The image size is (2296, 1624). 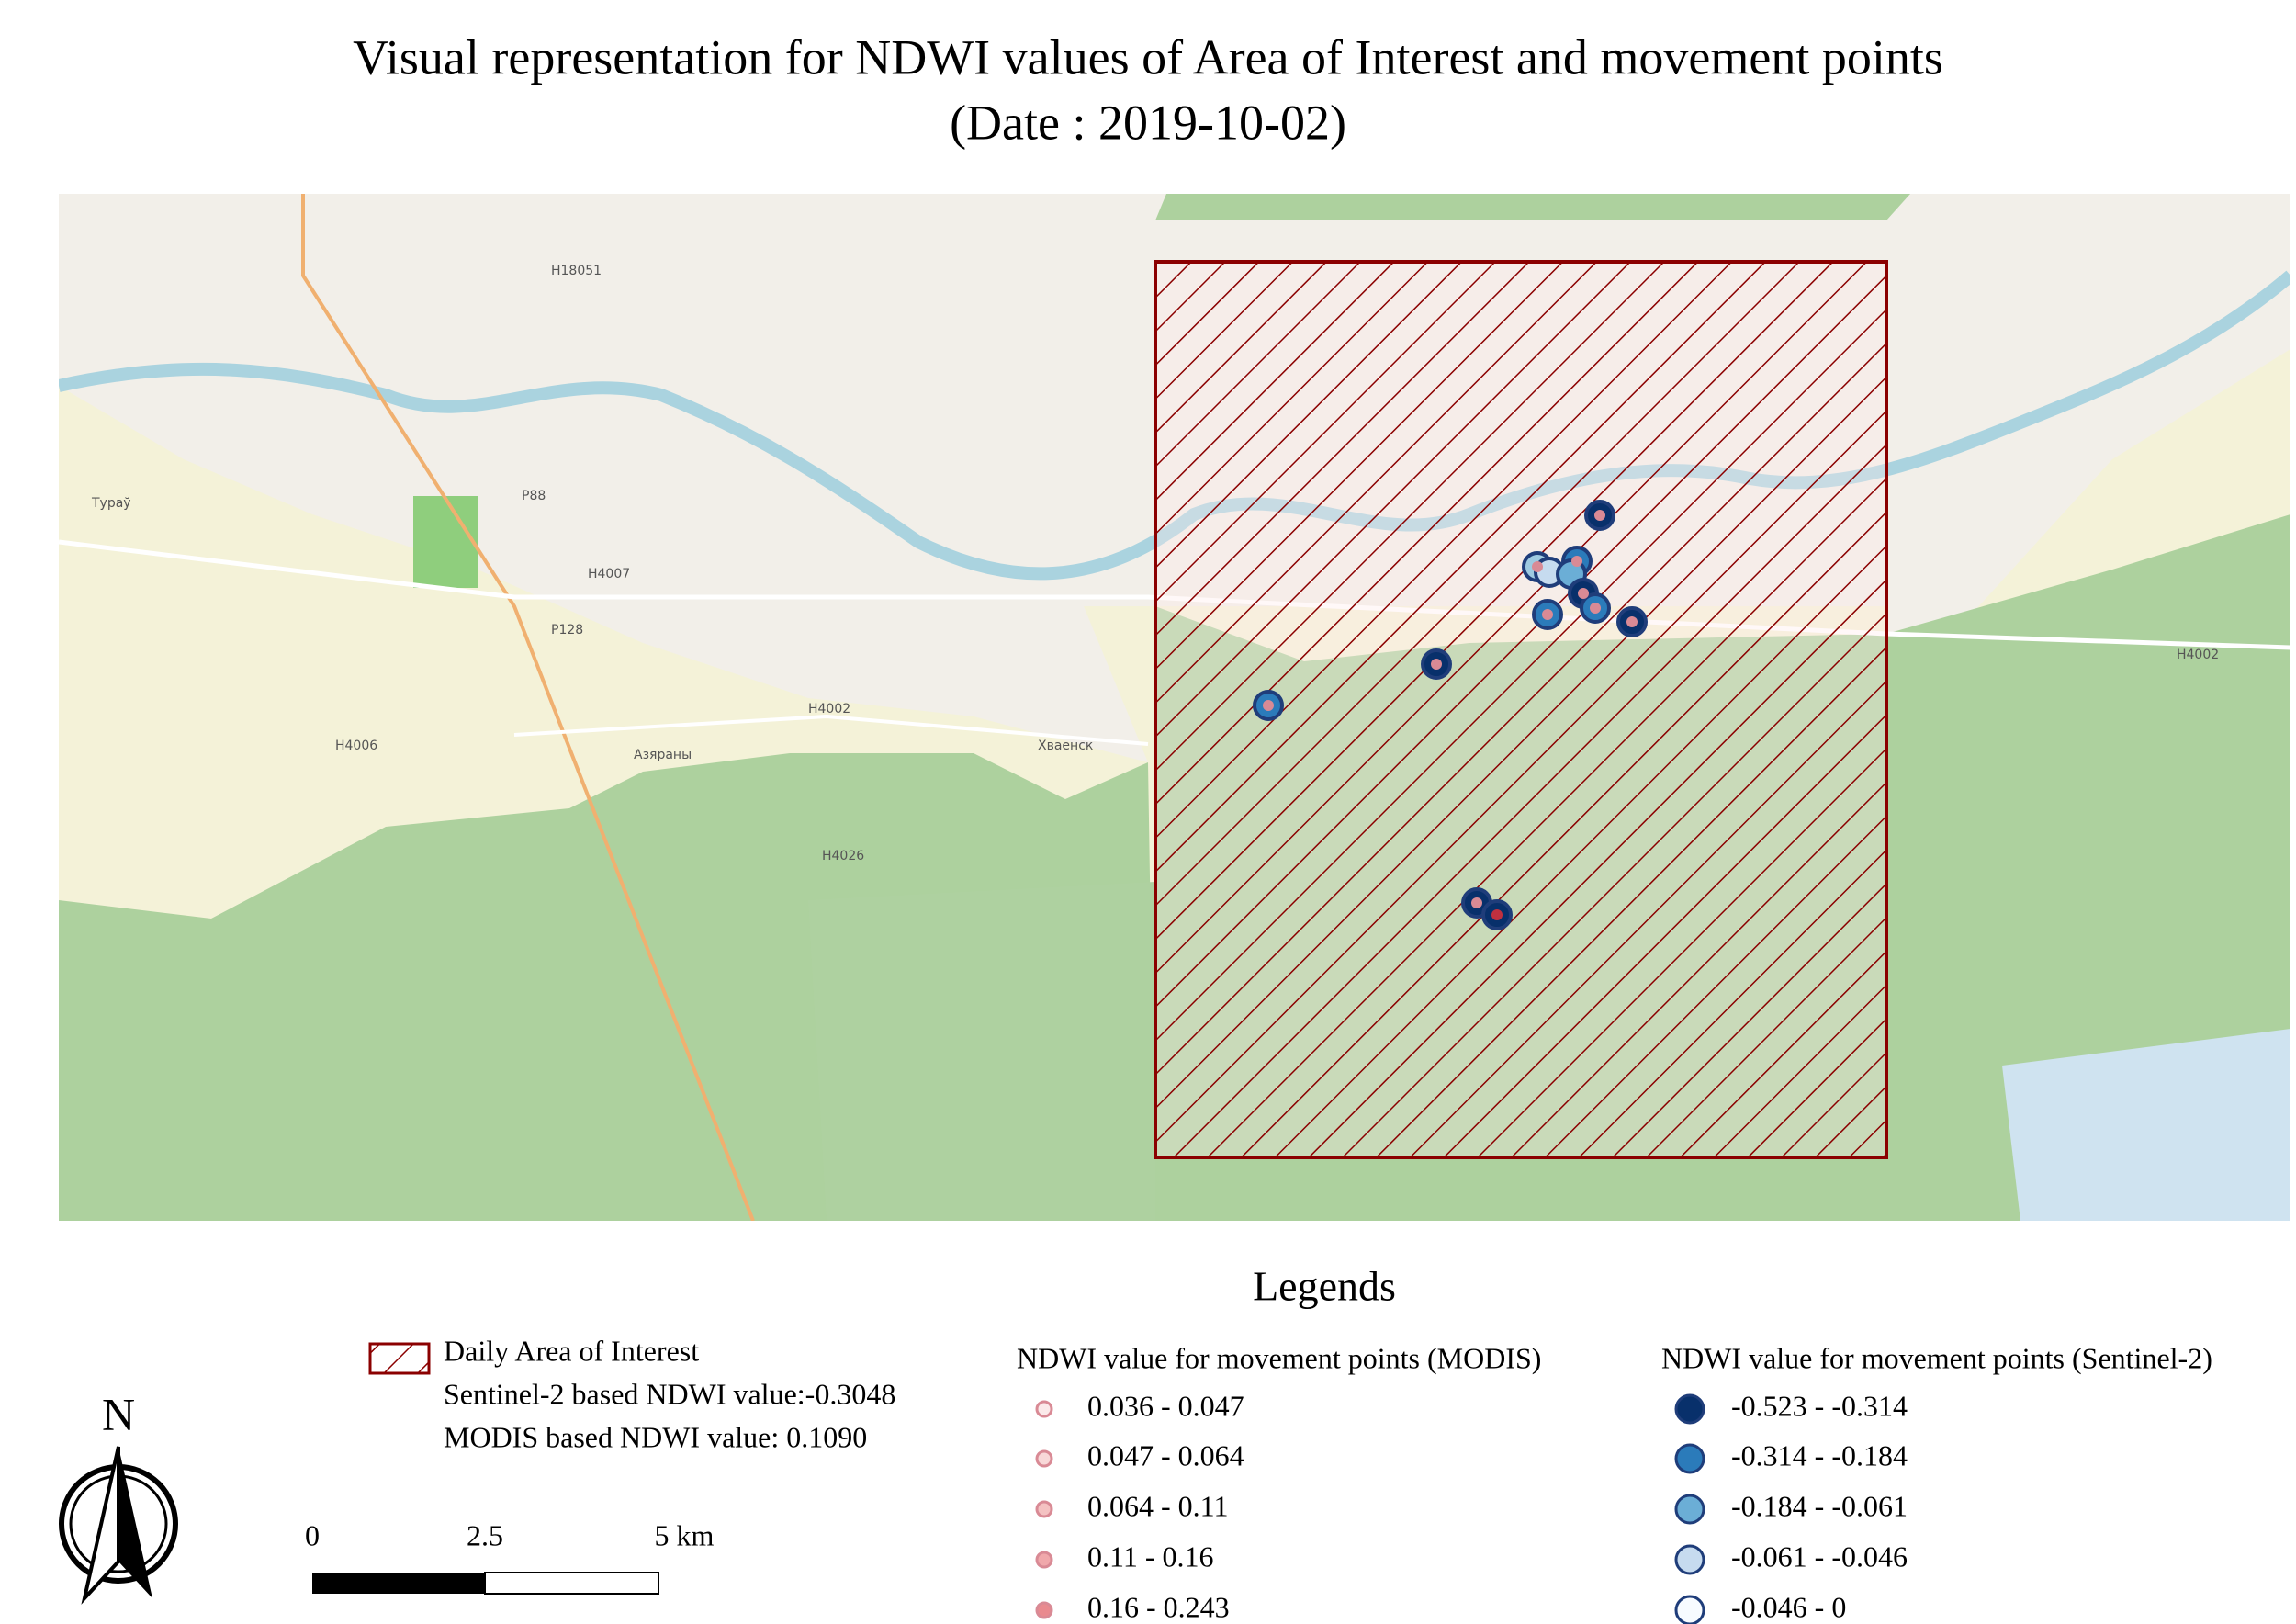 I want to click on scale-bar: 0 2.5 5 km, so click(x=510, y=1556).